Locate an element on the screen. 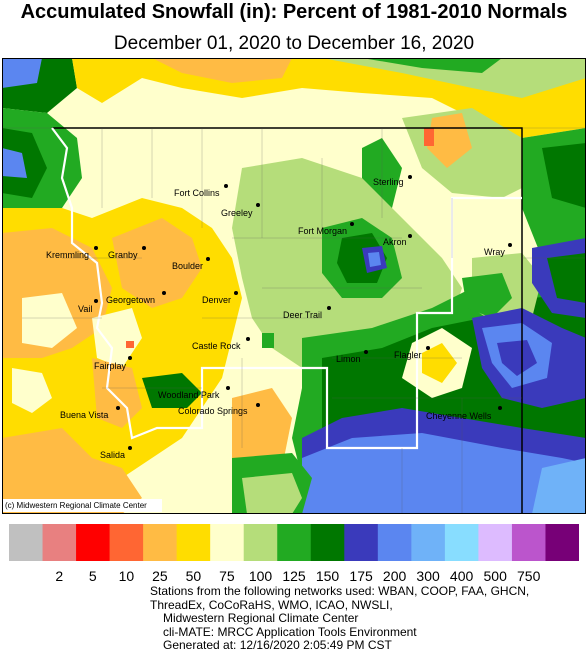 This screenshot has height=653, width=588. legend-tick-label: 5 is located at coordinates (92, 576).